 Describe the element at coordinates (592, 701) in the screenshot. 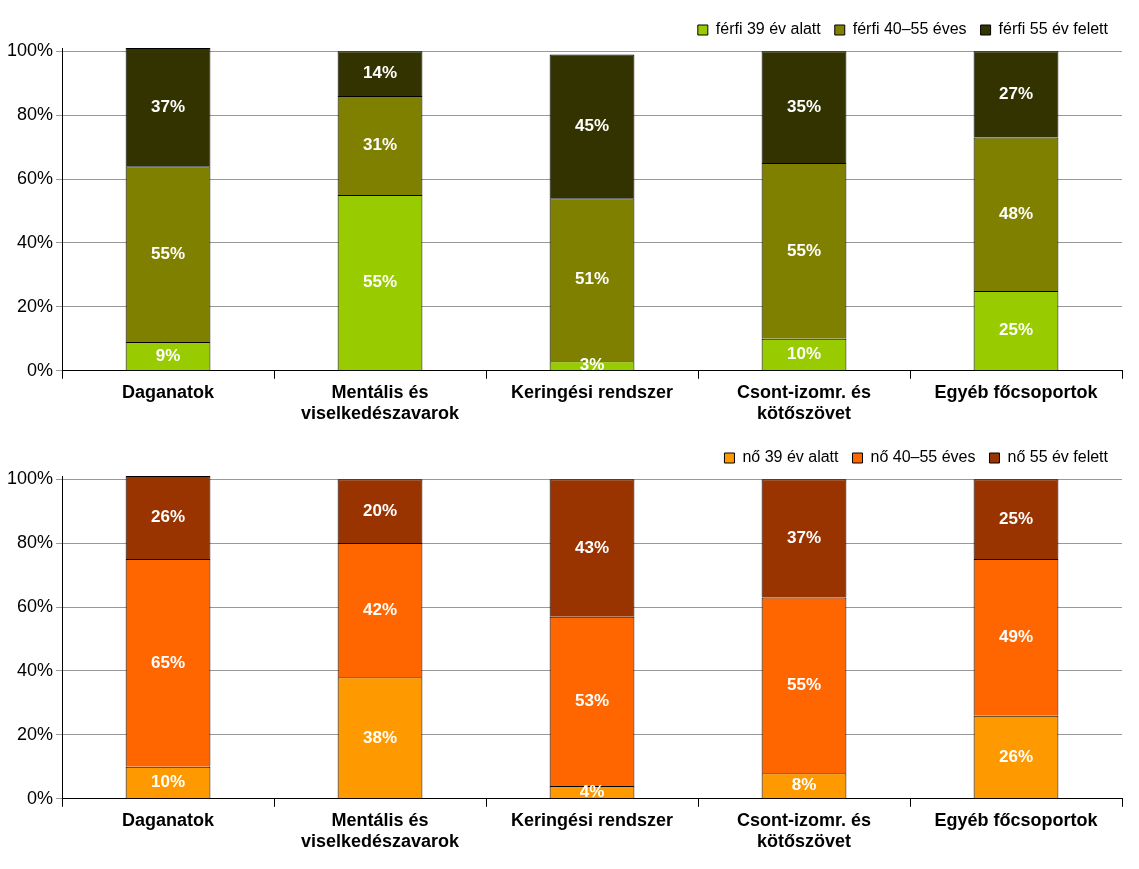

I see `data-label: 53%` at that location.